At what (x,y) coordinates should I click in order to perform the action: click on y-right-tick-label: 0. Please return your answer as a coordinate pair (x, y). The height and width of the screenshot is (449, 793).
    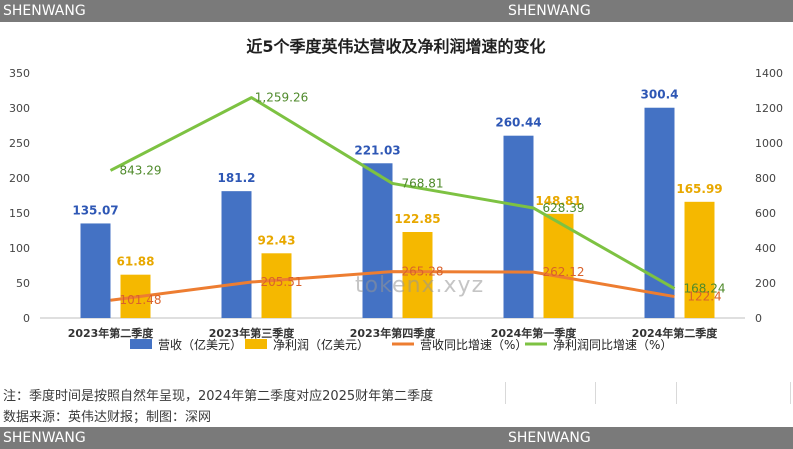
    Looking at the image, I should click on (758, 318).